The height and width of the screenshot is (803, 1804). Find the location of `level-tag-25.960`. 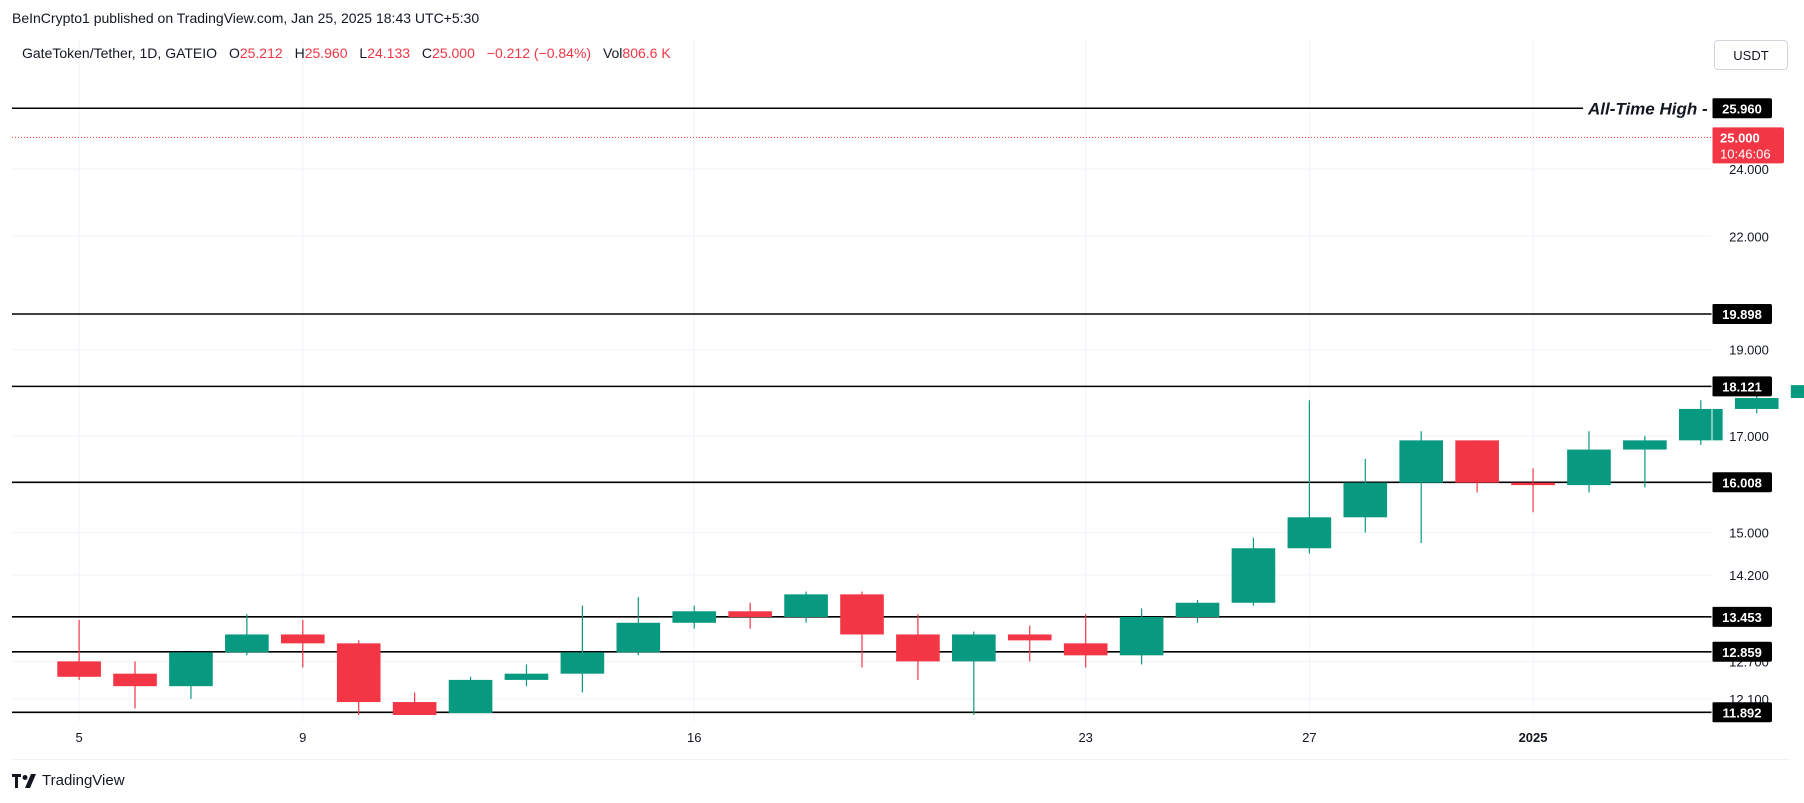

level-tag-25.960 is located at coordinates (1742, 108).